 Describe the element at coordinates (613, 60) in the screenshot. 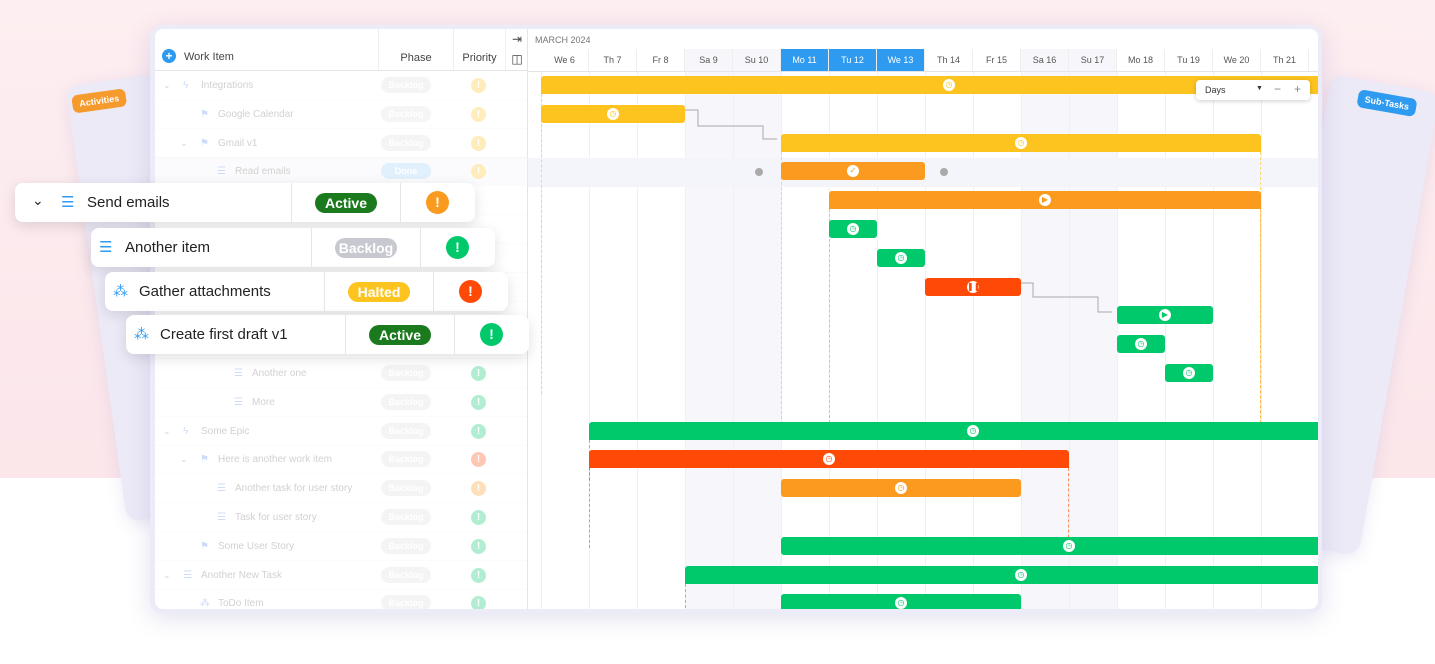

I see `day-header: Th 7` at that location.